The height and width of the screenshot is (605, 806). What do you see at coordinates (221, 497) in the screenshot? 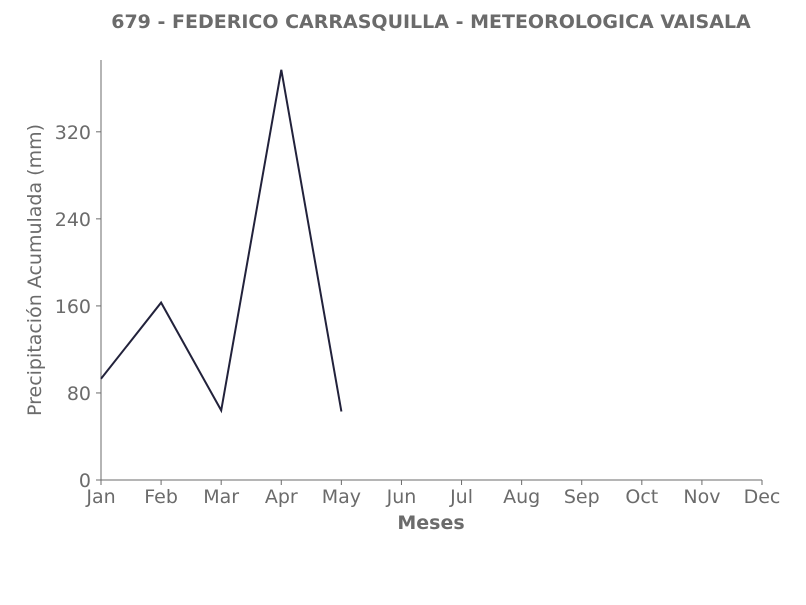
I see `x-tick-label: Mar` at bounding box center [221, 497].